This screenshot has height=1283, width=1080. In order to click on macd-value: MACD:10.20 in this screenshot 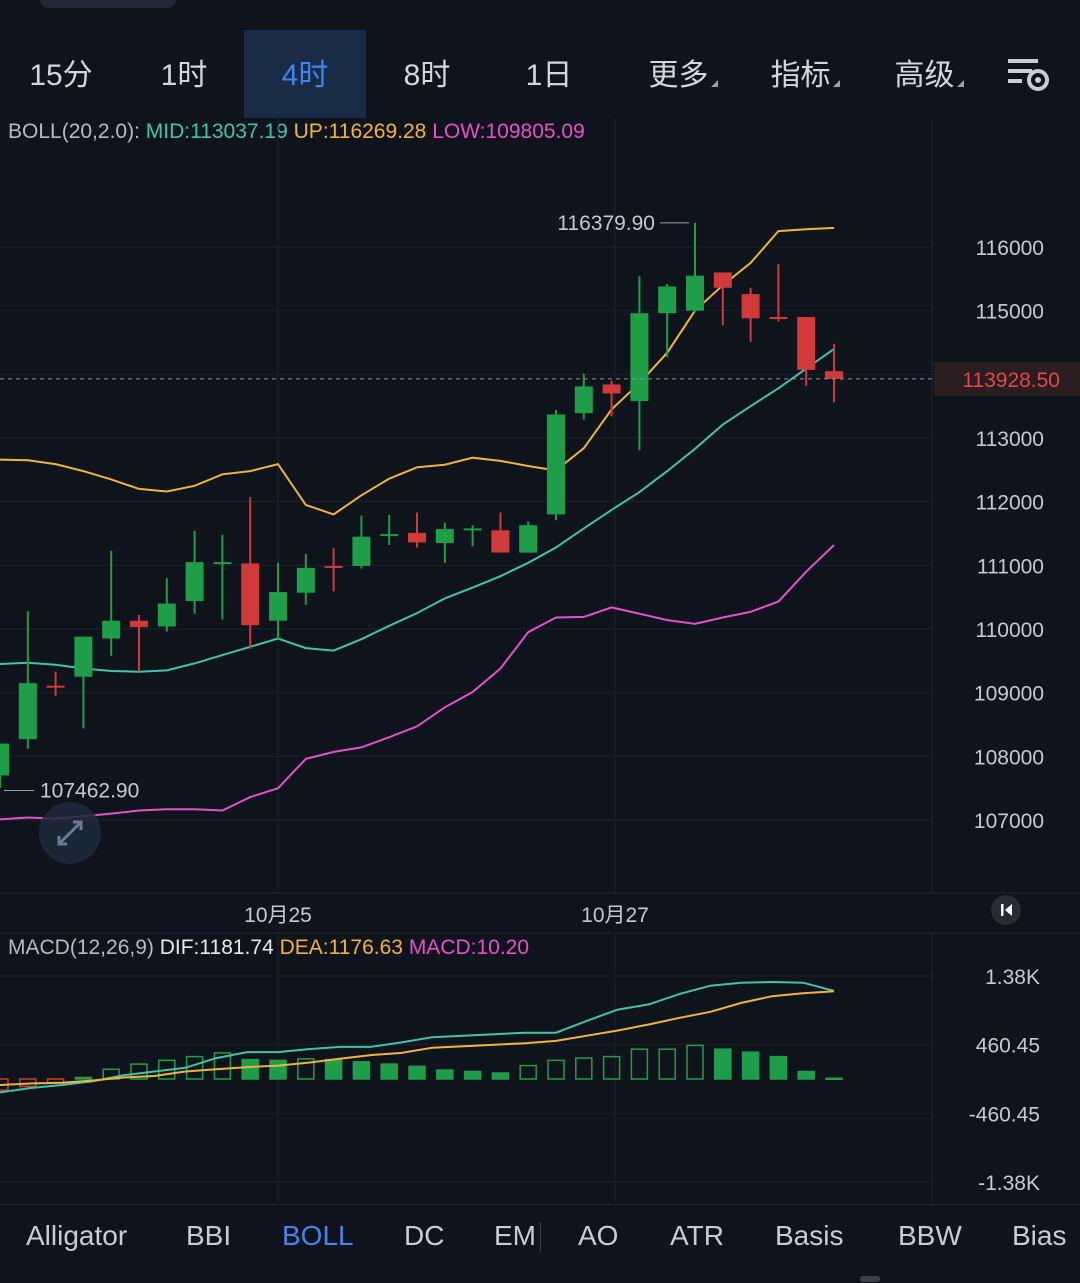, I will do `click(469, 947)`.